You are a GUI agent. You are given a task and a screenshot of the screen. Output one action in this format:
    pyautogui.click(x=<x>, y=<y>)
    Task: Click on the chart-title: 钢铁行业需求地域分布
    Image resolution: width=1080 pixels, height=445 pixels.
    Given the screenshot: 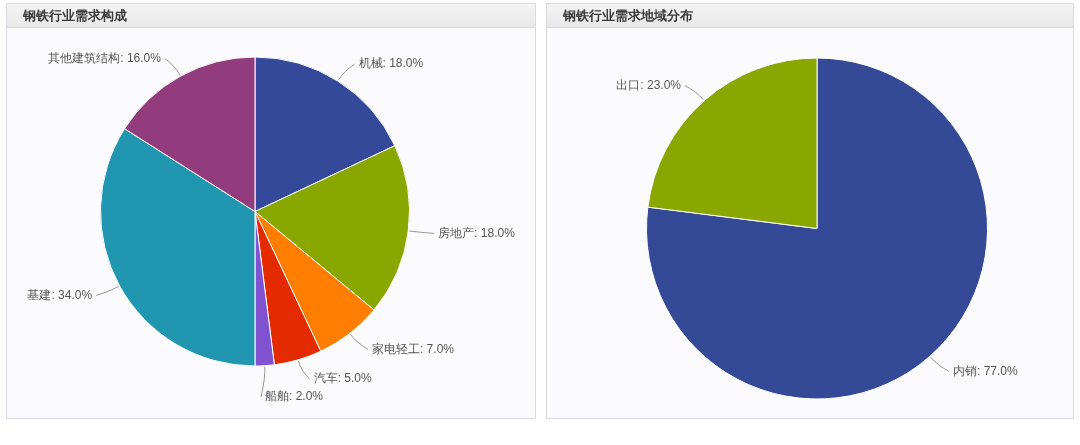 What is the action you would take?
    pyautogui.click(x=628, y=16)
    